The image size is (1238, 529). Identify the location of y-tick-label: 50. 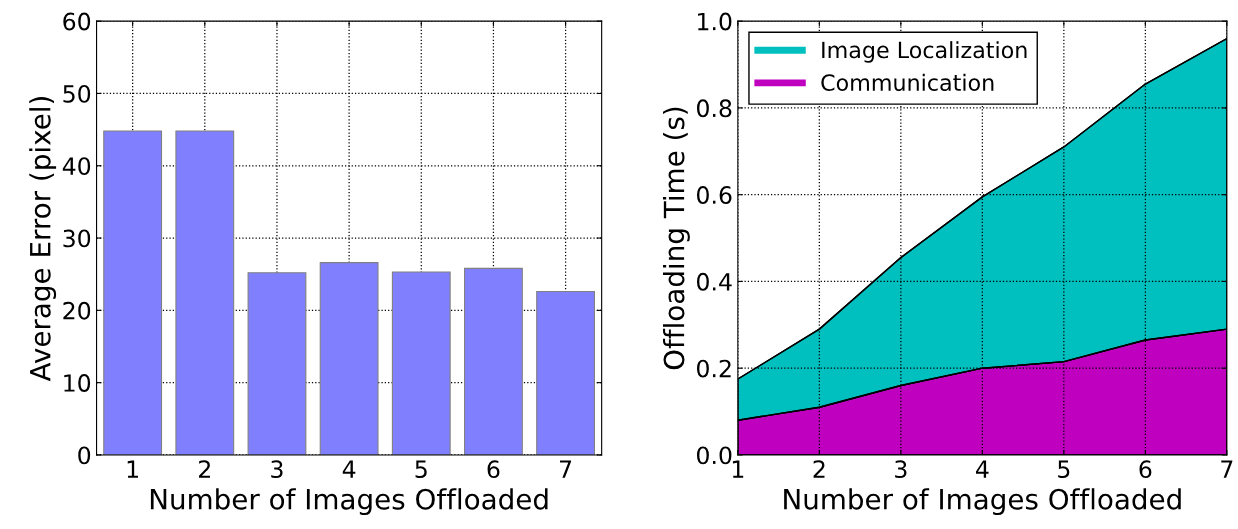
(77, 93).